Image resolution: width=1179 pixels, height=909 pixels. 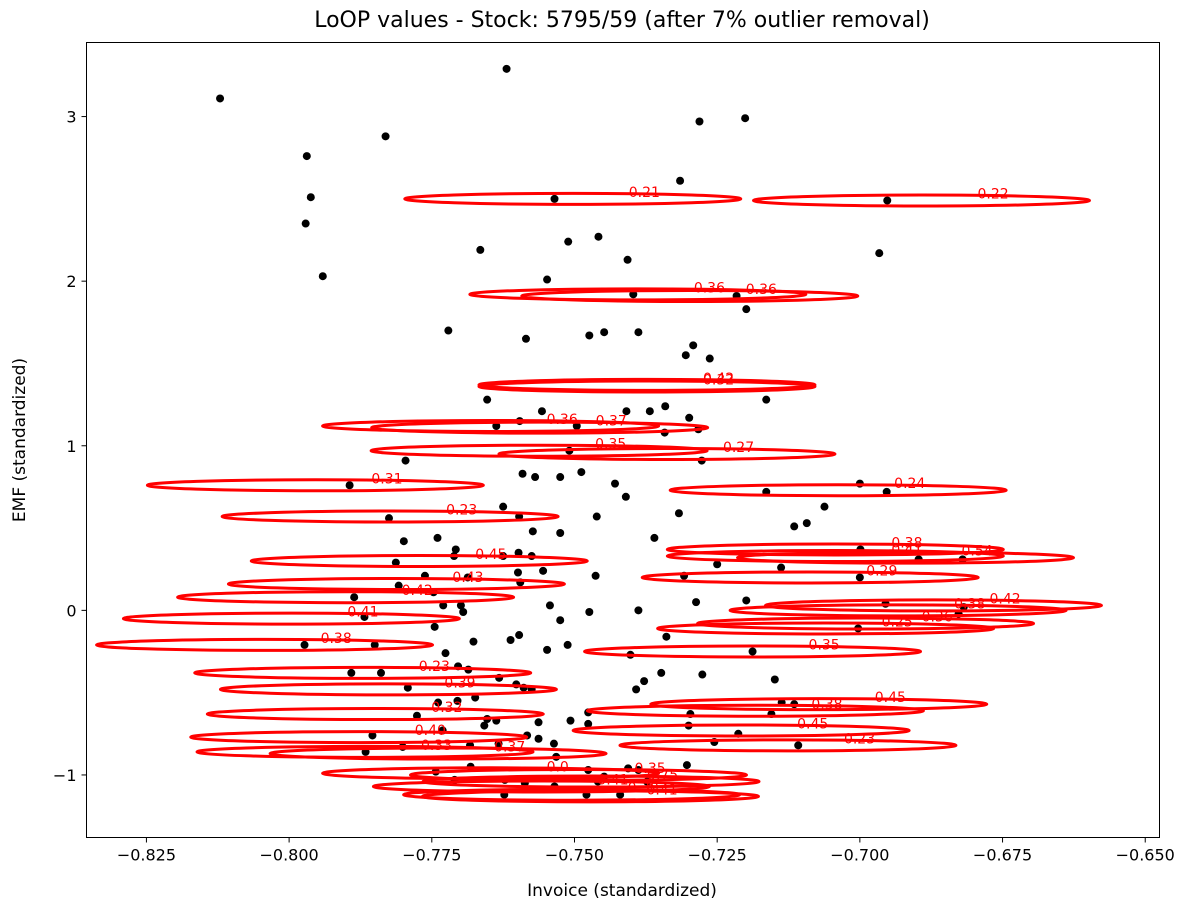 I want to click on x-tick-label: −0.800, so click(x=289, y=855).